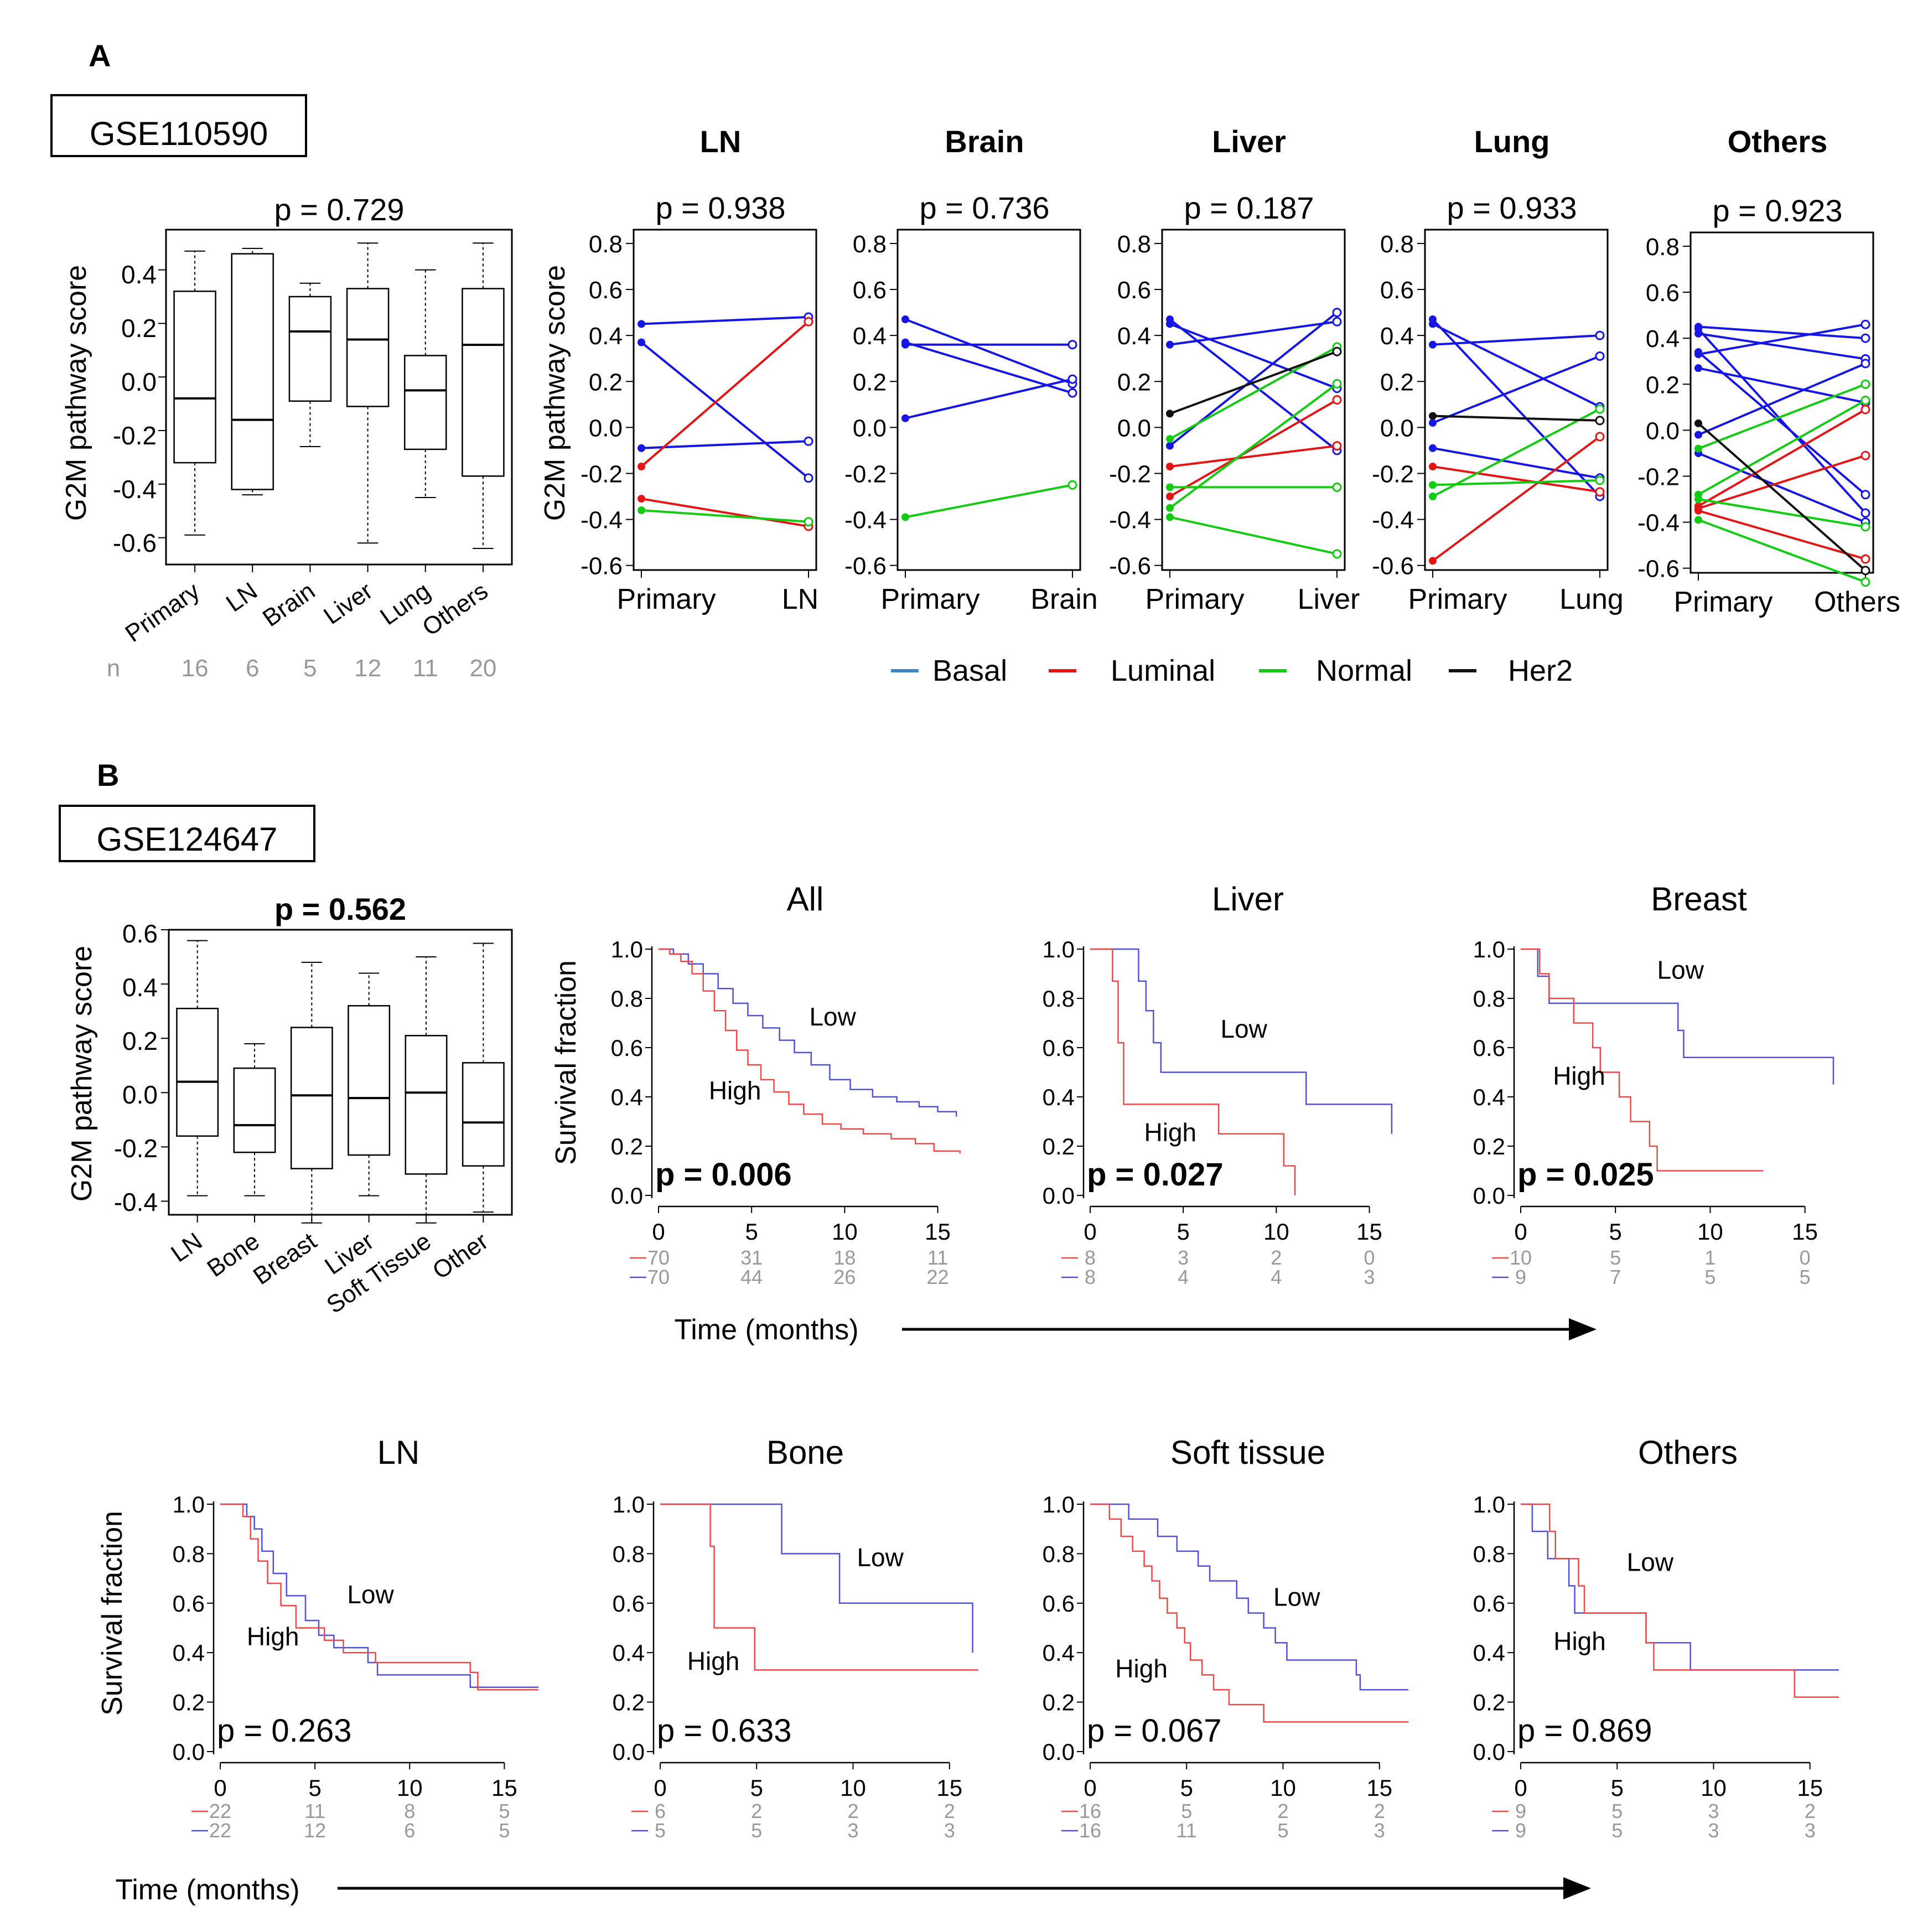 The width and height of the screenshot is (1928, 1932). Describe the element at coordinates (1777, 210) in the screenshot. I see `paired-plot-pvalue: p = 0.923` at that location.